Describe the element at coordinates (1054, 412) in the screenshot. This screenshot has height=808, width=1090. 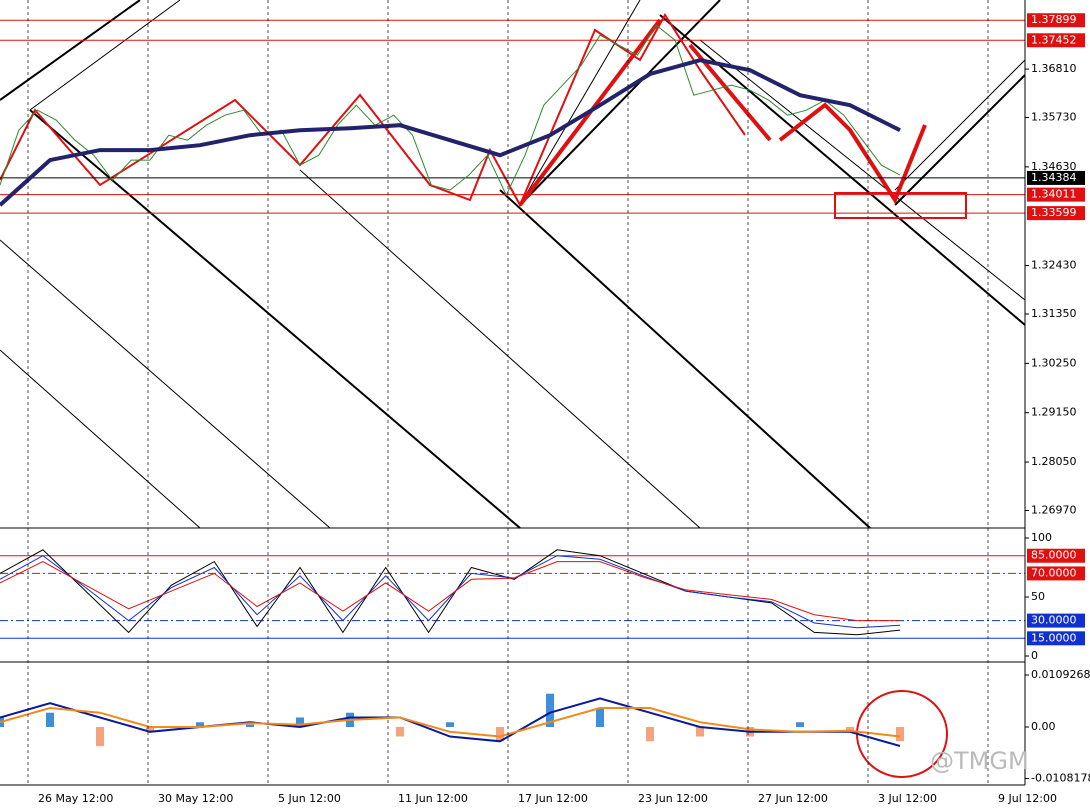
I see `y-tick-label: 1.29150` at that location.